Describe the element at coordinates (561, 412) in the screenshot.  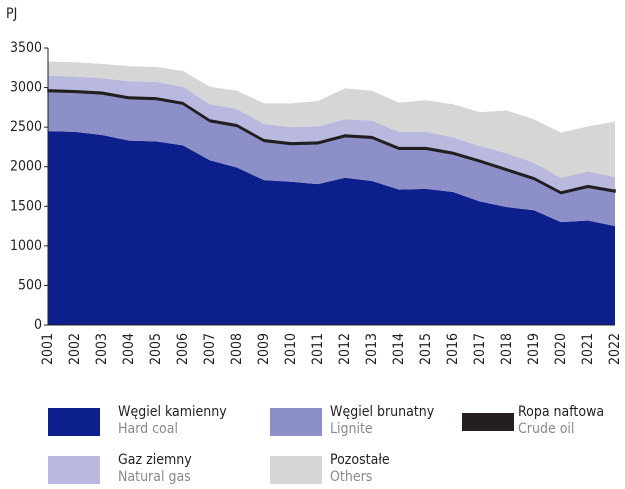
I see `legend-label: Ropa naftowa` at that location.